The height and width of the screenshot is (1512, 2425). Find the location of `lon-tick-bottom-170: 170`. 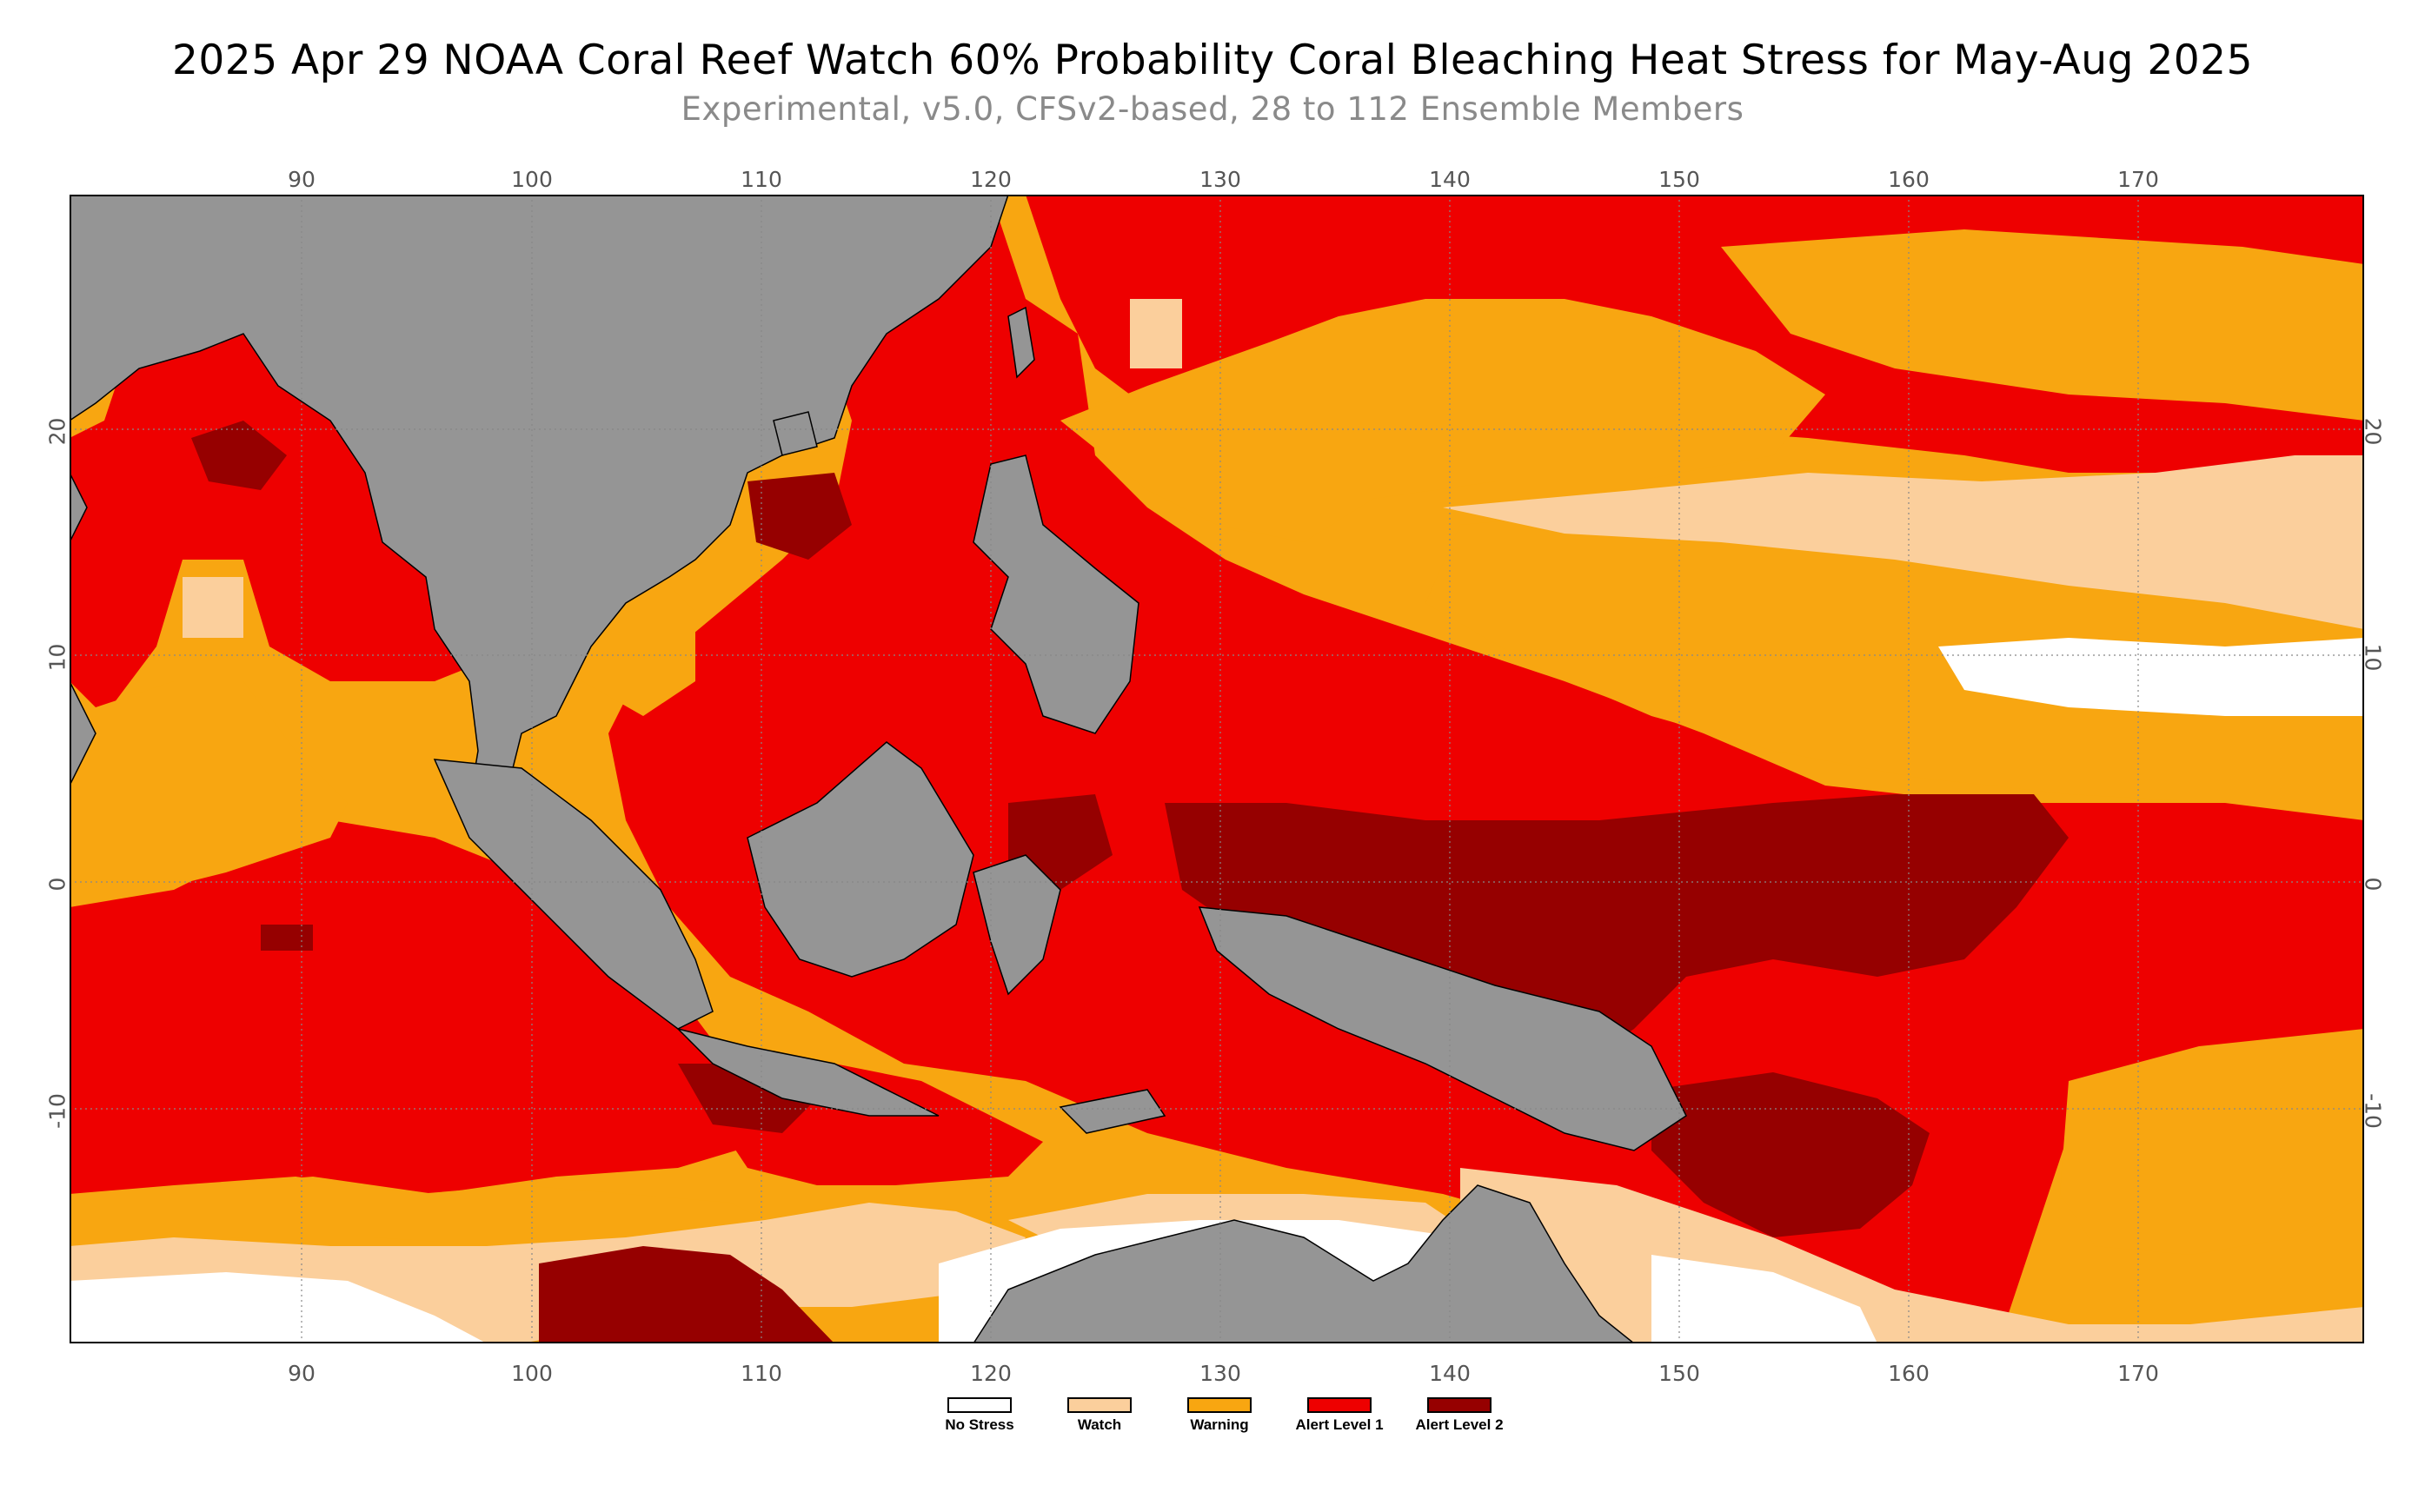

lon-tick-bottom-170: 170 is located at coordinates (2138, 1373).